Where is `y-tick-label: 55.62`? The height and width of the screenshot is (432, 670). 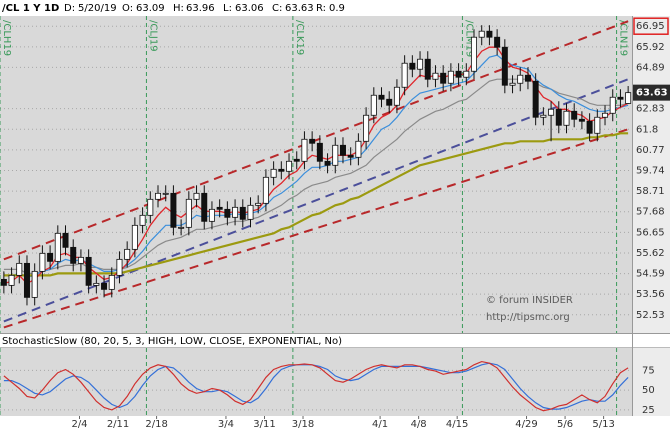 y-tick-label: 55.62 is located at coordinates (650, 253).